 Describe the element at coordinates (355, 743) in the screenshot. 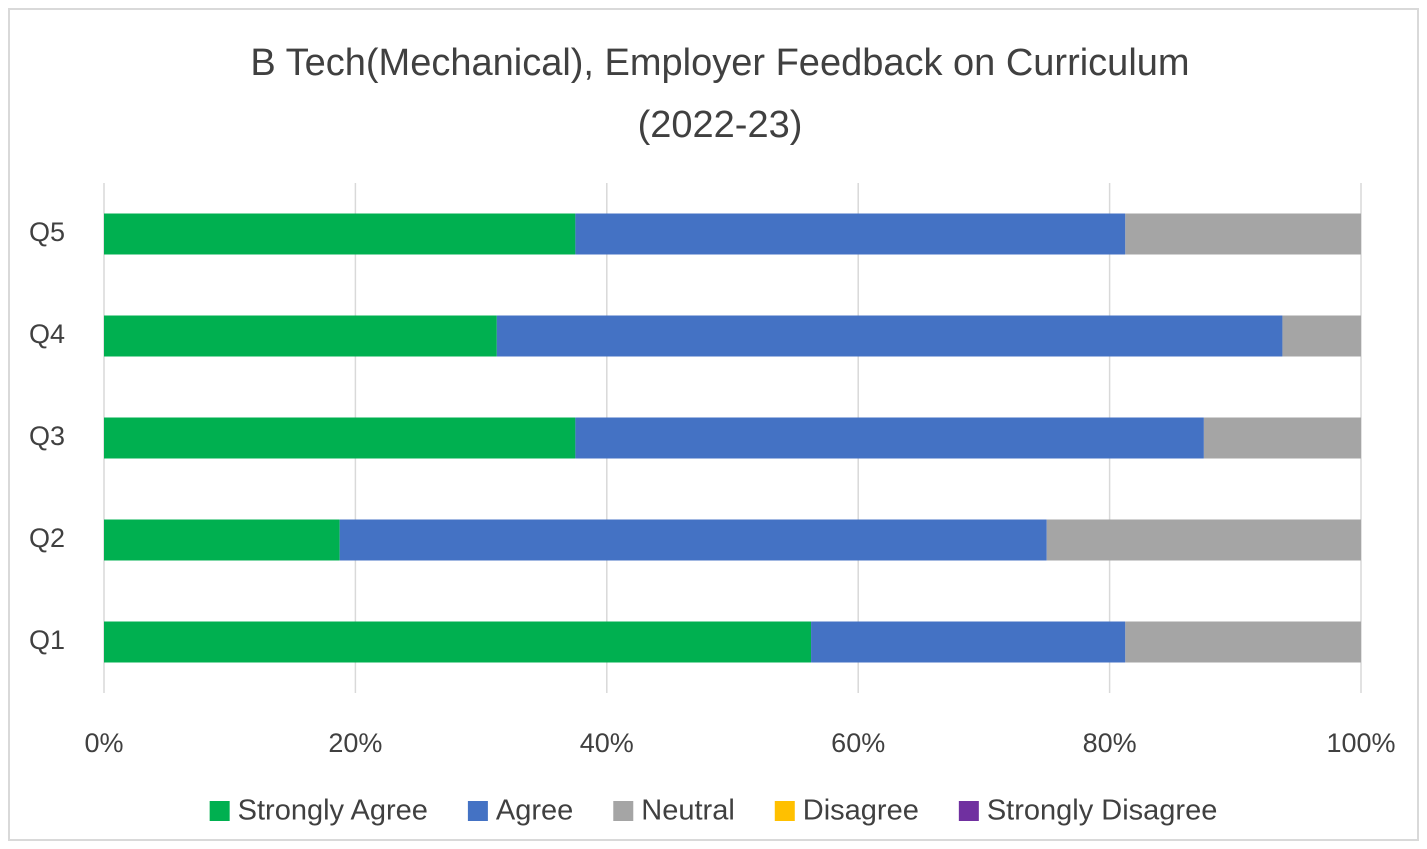

I see `x-tick-label: 20%` at that location.